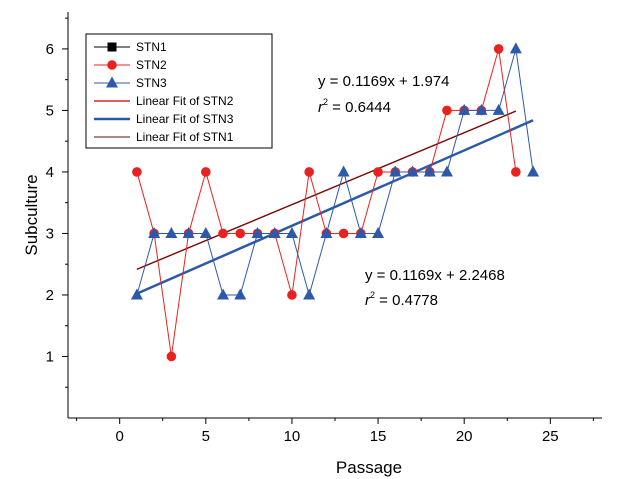  Describe the element at coordinates (372, 295) in the screenshot. I see `fit-r2-2-exp: 2` at that location.